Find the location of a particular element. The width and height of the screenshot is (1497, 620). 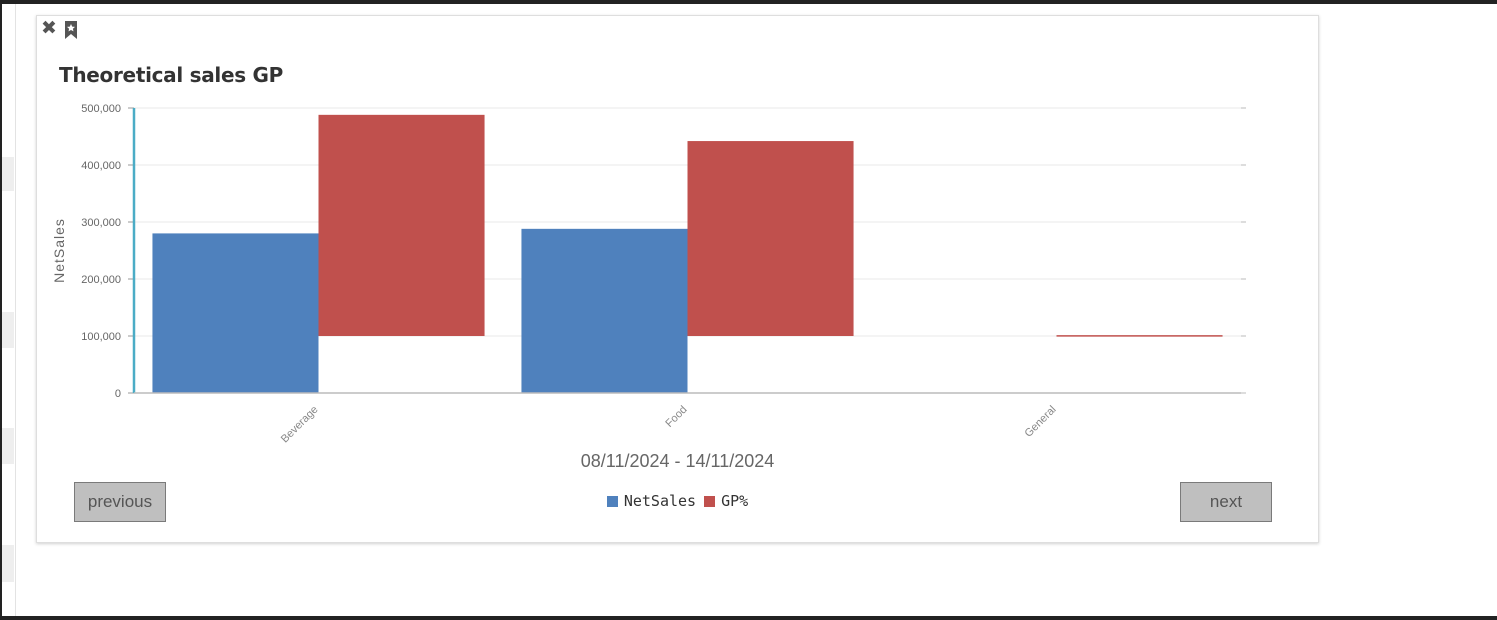

legend-swatch-netsales is located at coordinates (612, 501).